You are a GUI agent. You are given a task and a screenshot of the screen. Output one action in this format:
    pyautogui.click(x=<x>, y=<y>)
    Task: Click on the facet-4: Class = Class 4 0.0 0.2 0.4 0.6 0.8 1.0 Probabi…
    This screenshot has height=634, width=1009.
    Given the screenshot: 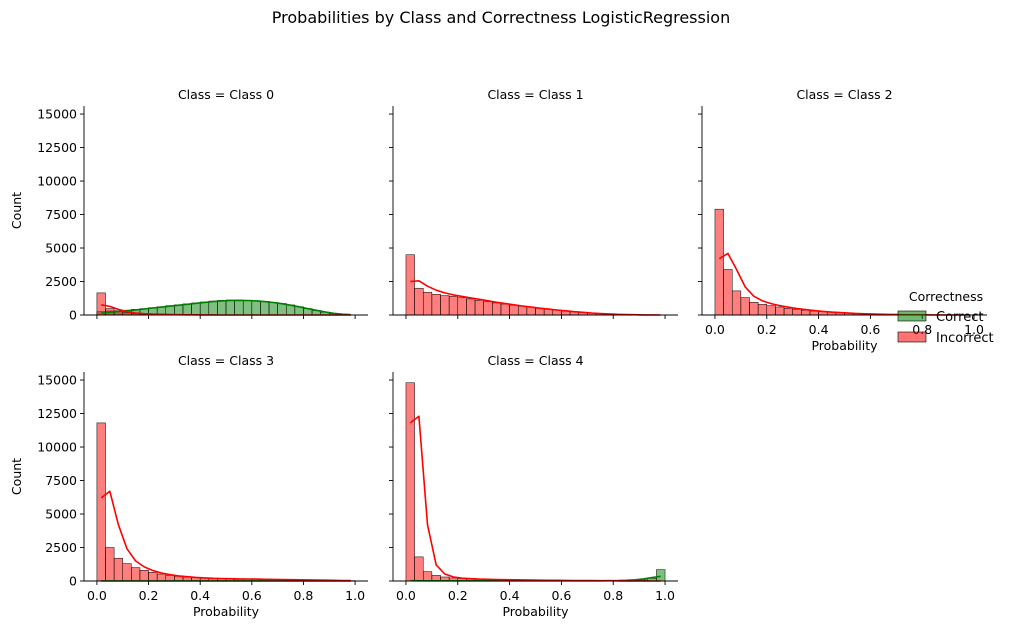 What is the action you would take?
    pyautogui.click(x=533, y=486)
    